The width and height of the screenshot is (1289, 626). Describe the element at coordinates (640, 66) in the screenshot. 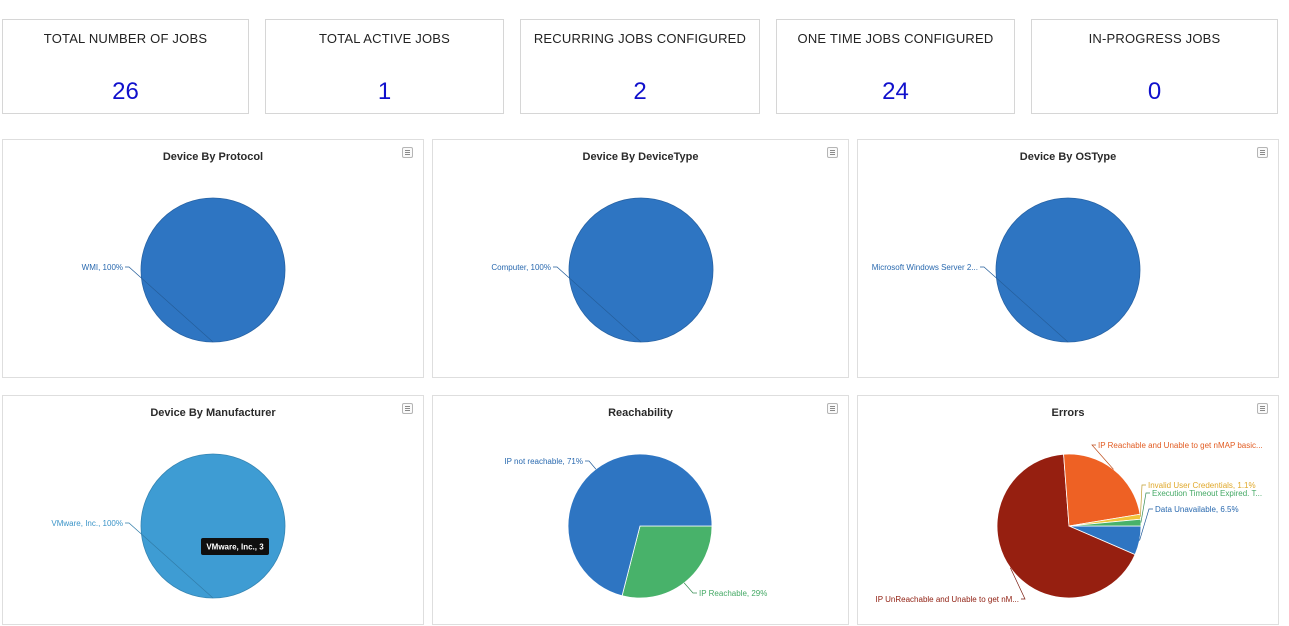

I see `stat-card-recurring-jobs: RECURRING JOBS CONFIGURED 2` at that location.